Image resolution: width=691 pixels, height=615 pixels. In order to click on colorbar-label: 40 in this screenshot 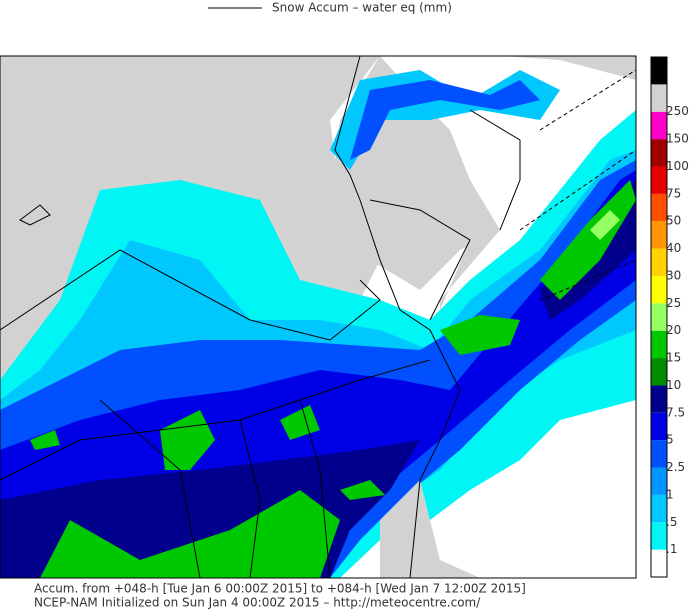, I will do `click(673, 248)`.